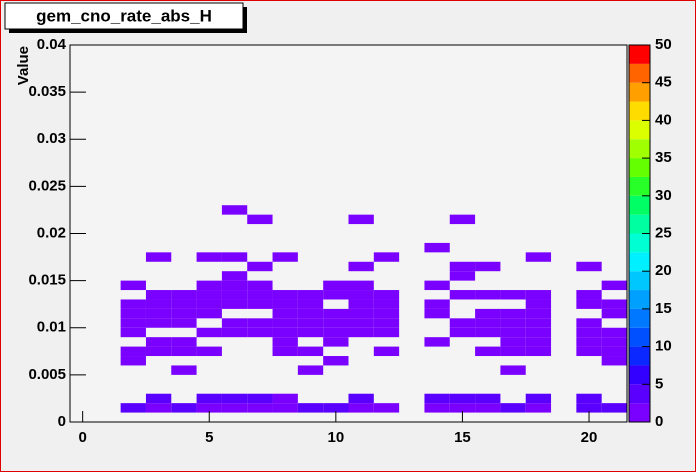 Image resolution: width=696 pixels, height=472 pixels. I want to click on y-tick-label: 0.005, so click(47, 374).